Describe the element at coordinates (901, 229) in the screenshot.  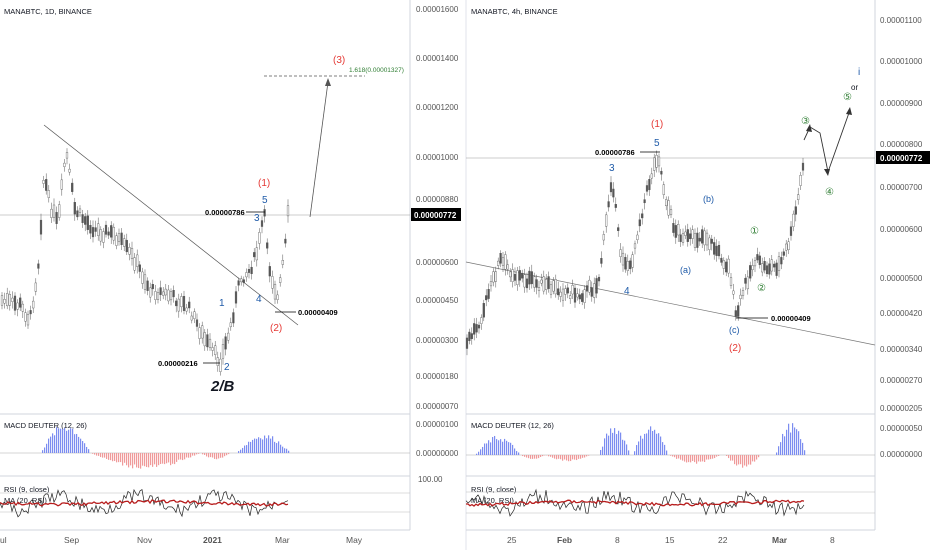
I see `right-price-tick: 0.00000600` at that location.